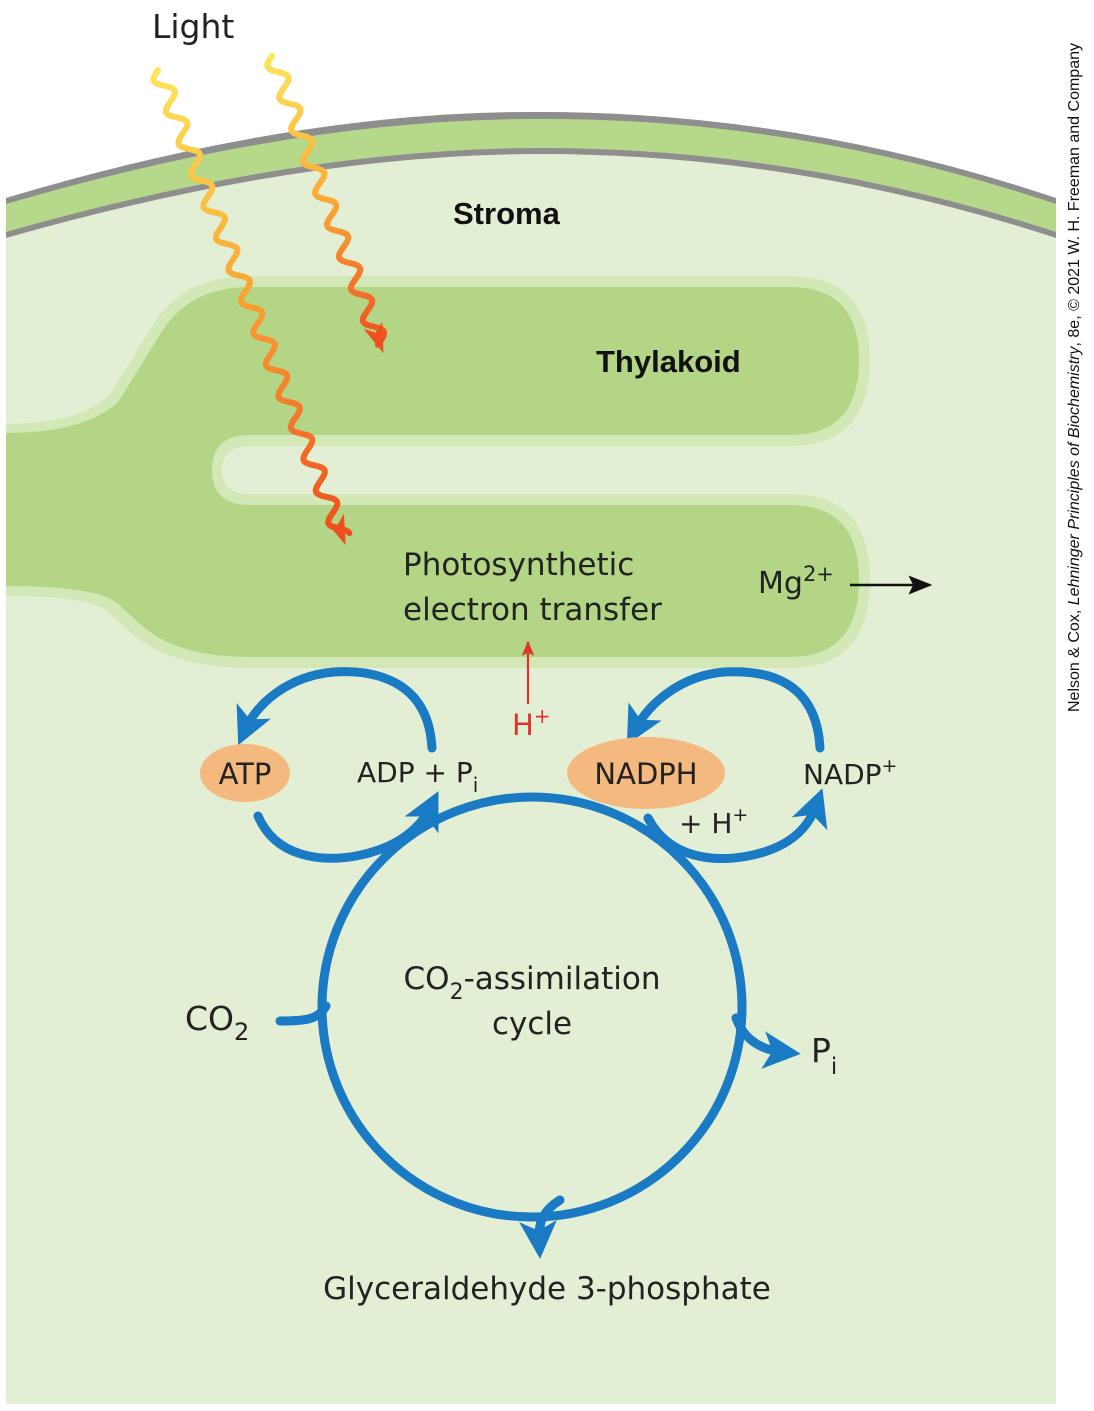  Describe the element at coordinates (532, 610) in the screenshot. I see `electron-transfer-label-line2: electron transfer` at that location.